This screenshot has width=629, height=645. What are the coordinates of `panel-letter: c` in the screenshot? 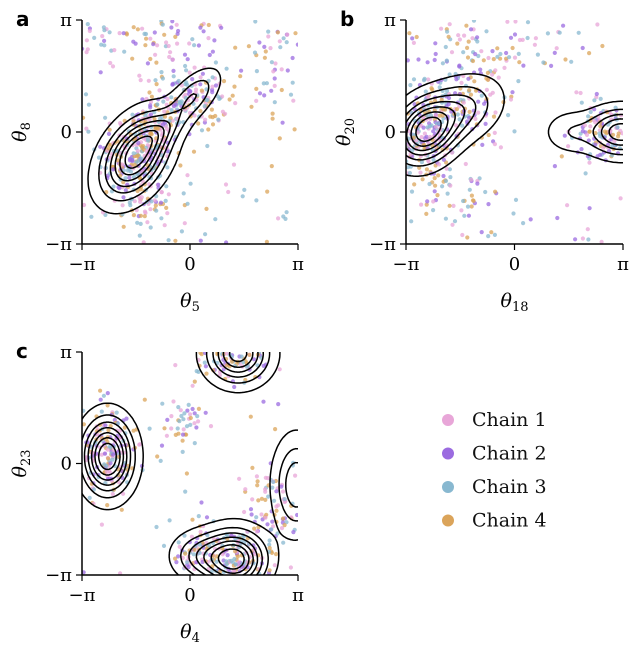 It's located at (22, 351).